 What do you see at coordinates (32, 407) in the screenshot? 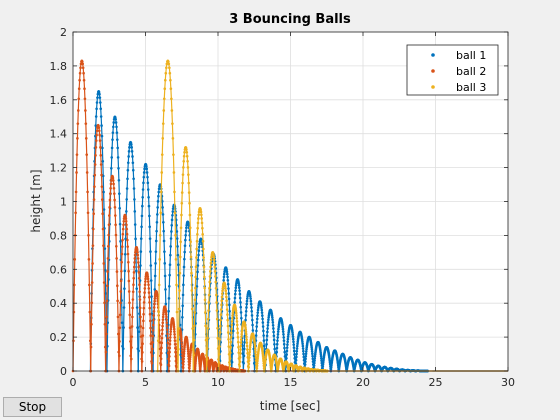
I see `stop-button: Stop` at bounding box center [32, 407].